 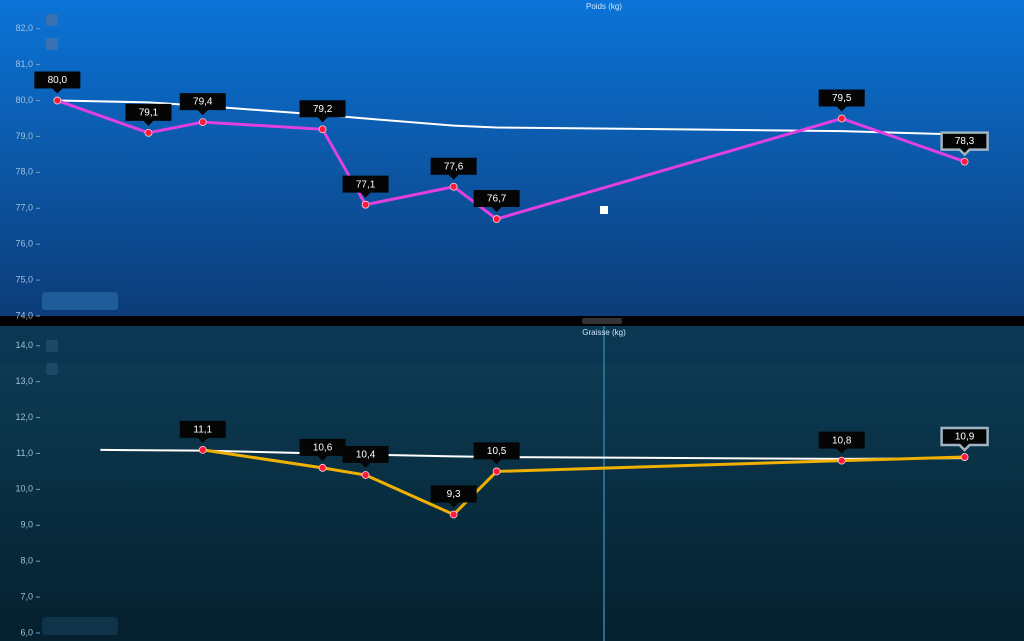 I want to click on y-tick-label: 79,0, so click(x=24, y=136).